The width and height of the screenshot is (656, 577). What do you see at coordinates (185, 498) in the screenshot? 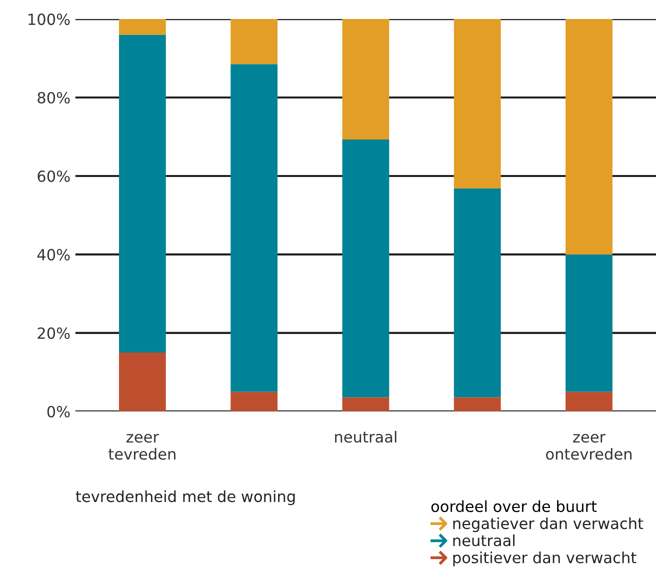
I see `x-axis-title: tevredenheid met de woning` at bounding box center [185, 498].